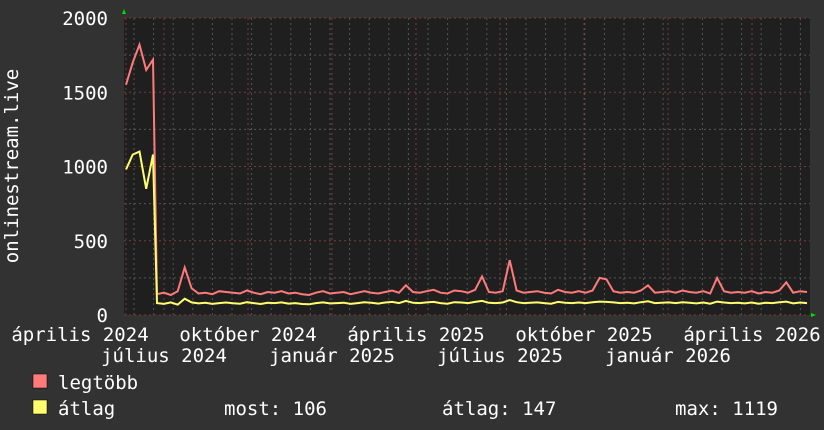  What do you see at coordinates (124, 11) in the screenshot?
I see `y-axis-arrow-icon` at bounding box center [124, 11].